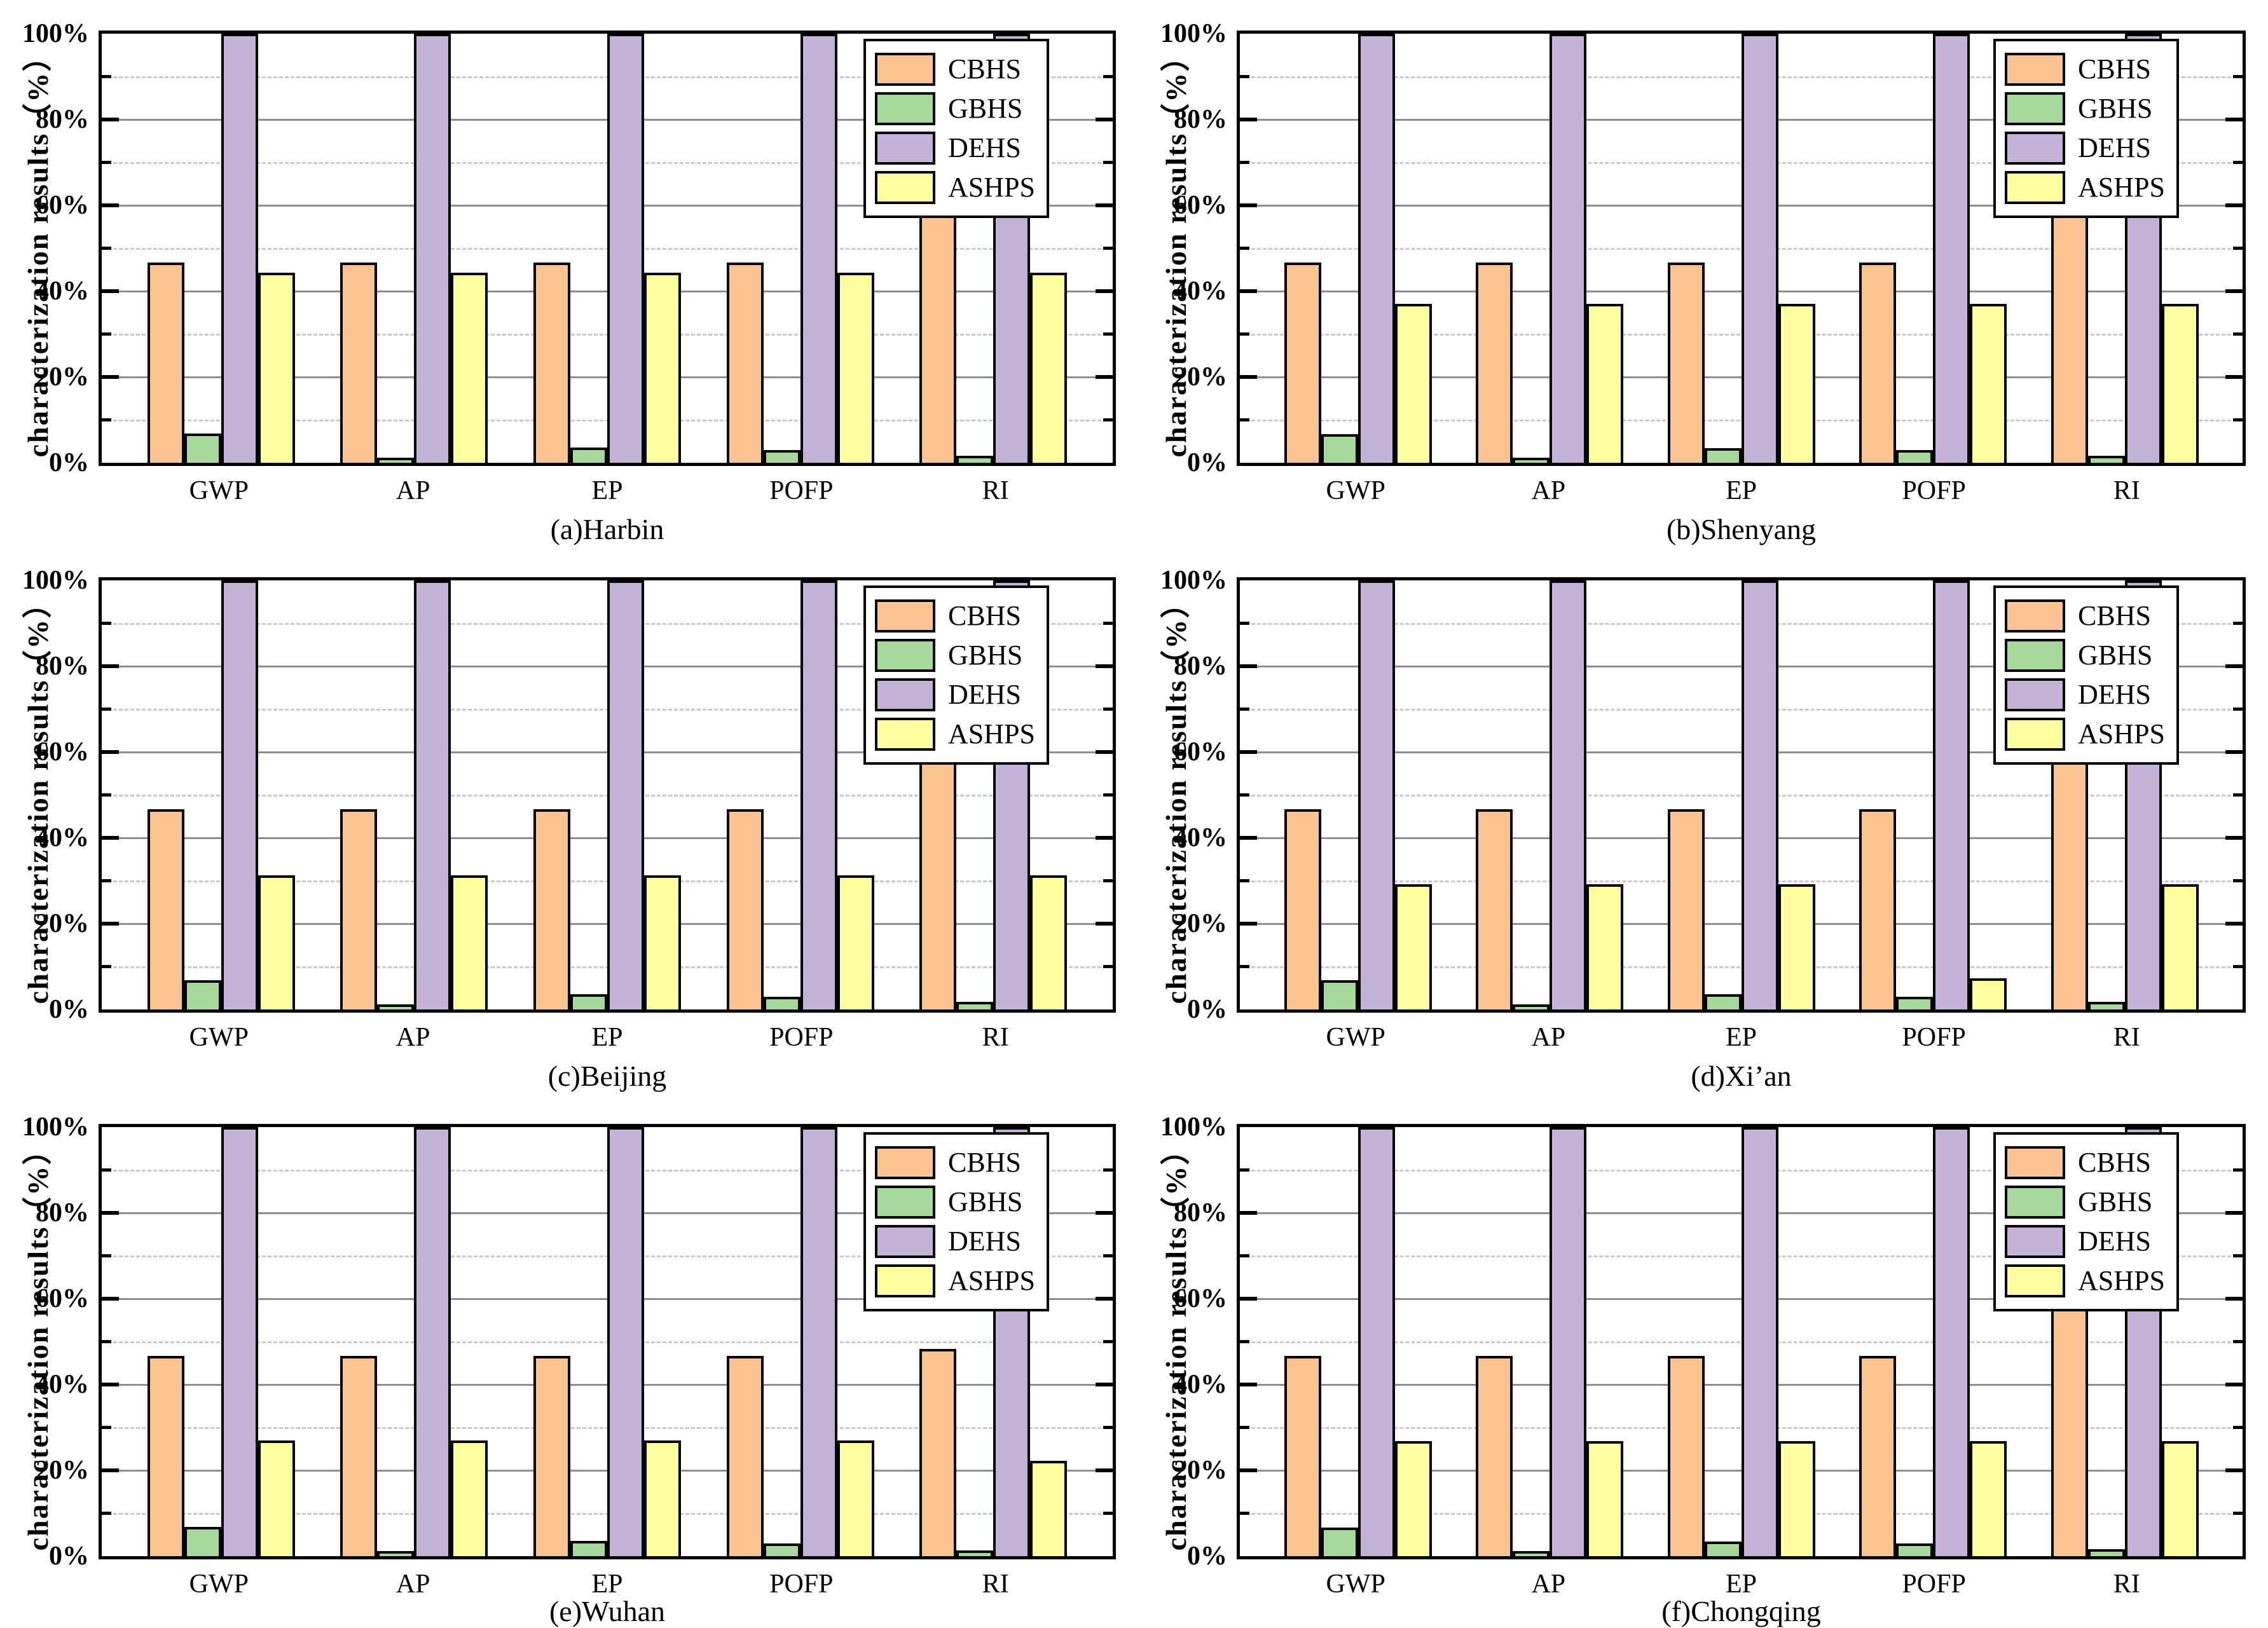 The width and height of the screenshot is (2268, 1628). I want to click on legend-entry-gbhs: GBHS, so click(2085, 655).